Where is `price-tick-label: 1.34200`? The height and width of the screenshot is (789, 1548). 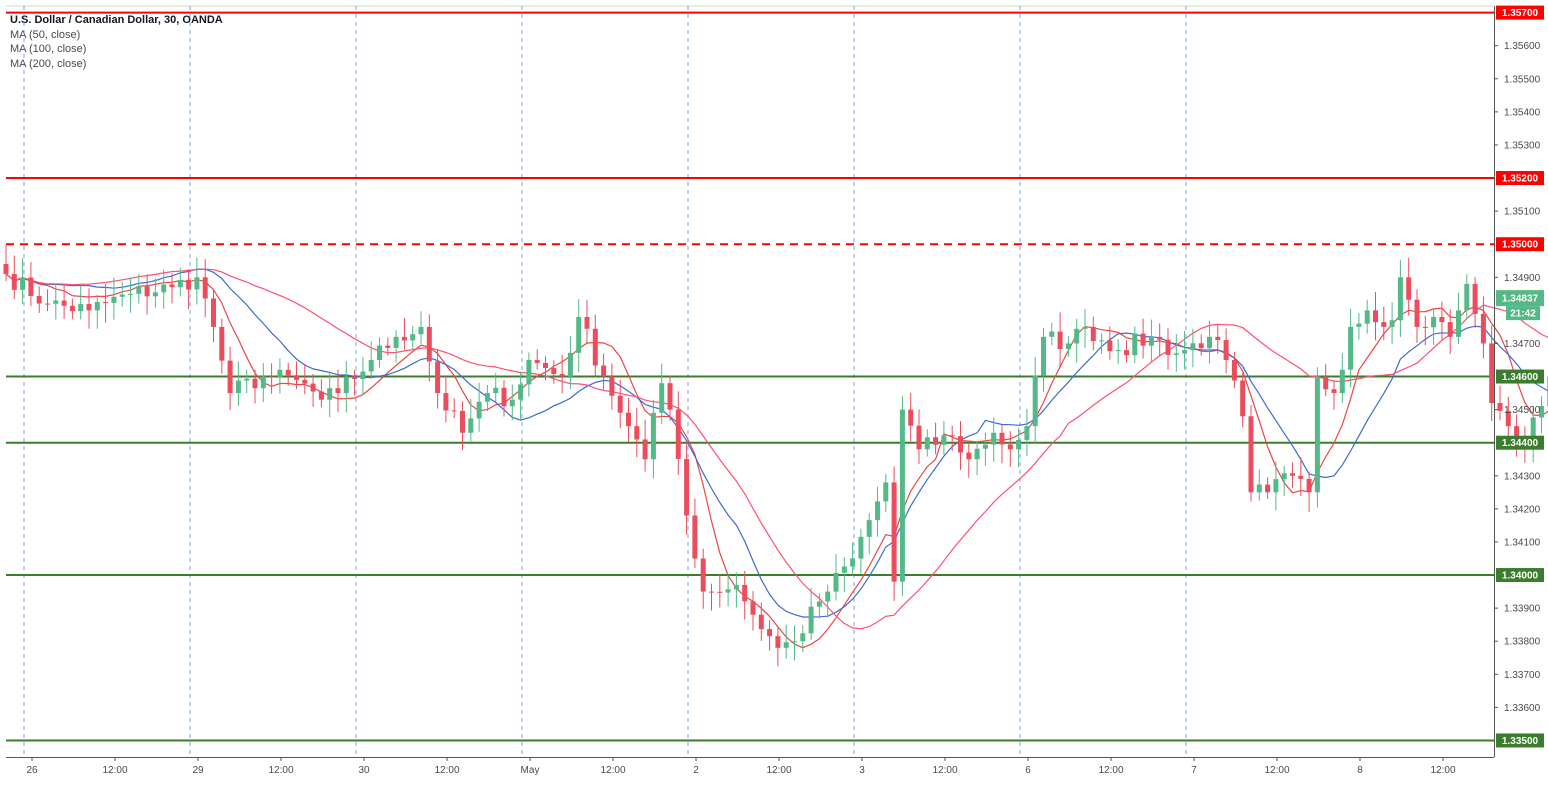
price-tick-label: 1.34200 is located at coordinates (1522, 509).